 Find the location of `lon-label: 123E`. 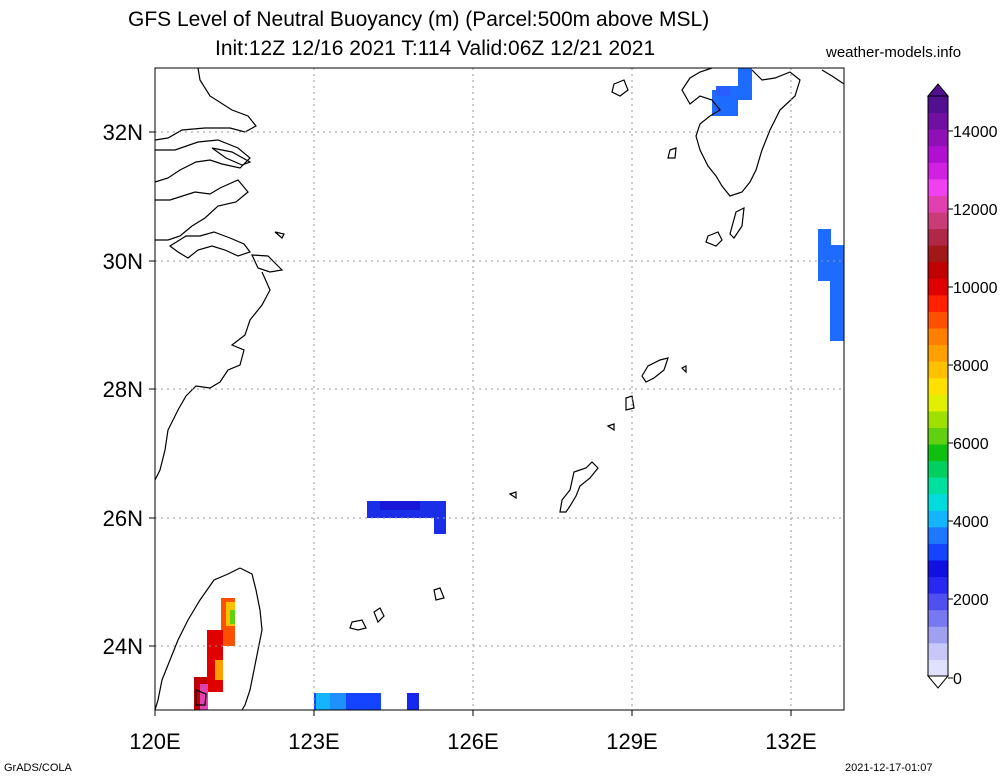

lon-label: 123E is located at coordinates (313, 741).